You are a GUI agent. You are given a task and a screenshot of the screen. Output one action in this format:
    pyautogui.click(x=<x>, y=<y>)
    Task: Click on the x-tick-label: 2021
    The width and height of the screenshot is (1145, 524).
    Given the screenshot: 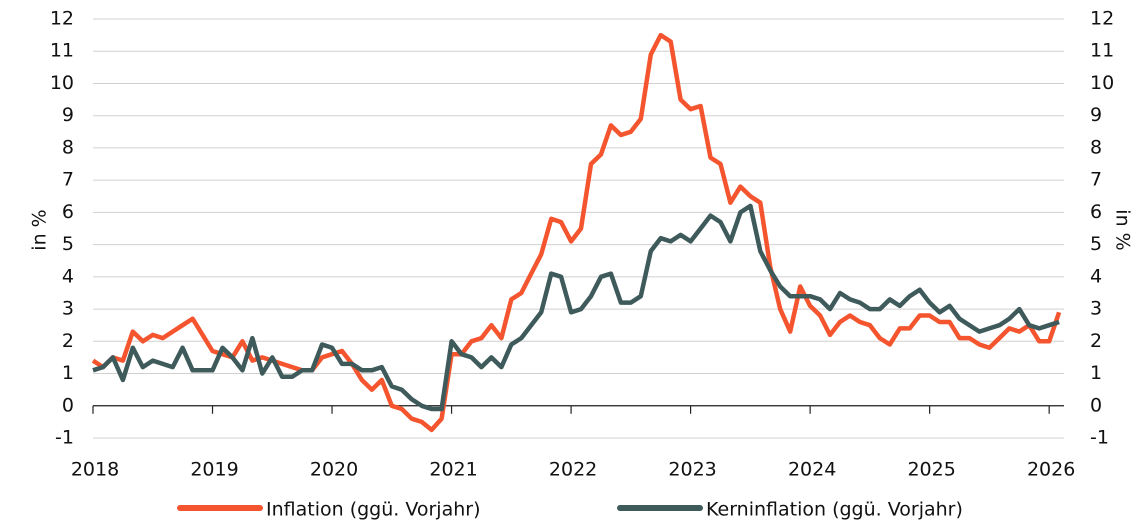 What is the action you would take?
    pyautogui.click(x=453, y=470)
    